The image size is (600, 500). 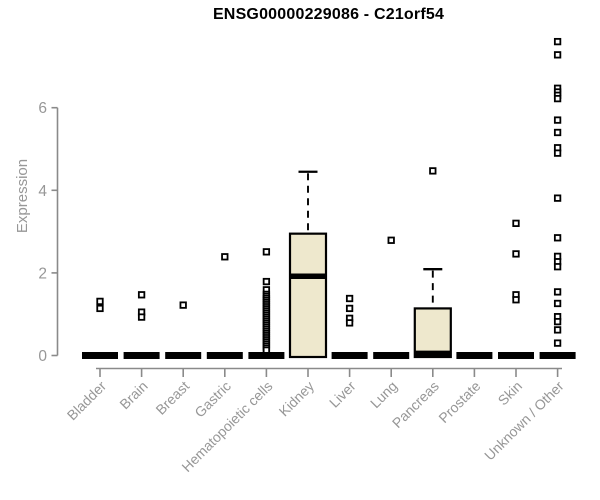 What do you see at coordinates (510, 393) in the screenshot?
I see `x-tick-label: Skin` at bounding box center [510, 393].